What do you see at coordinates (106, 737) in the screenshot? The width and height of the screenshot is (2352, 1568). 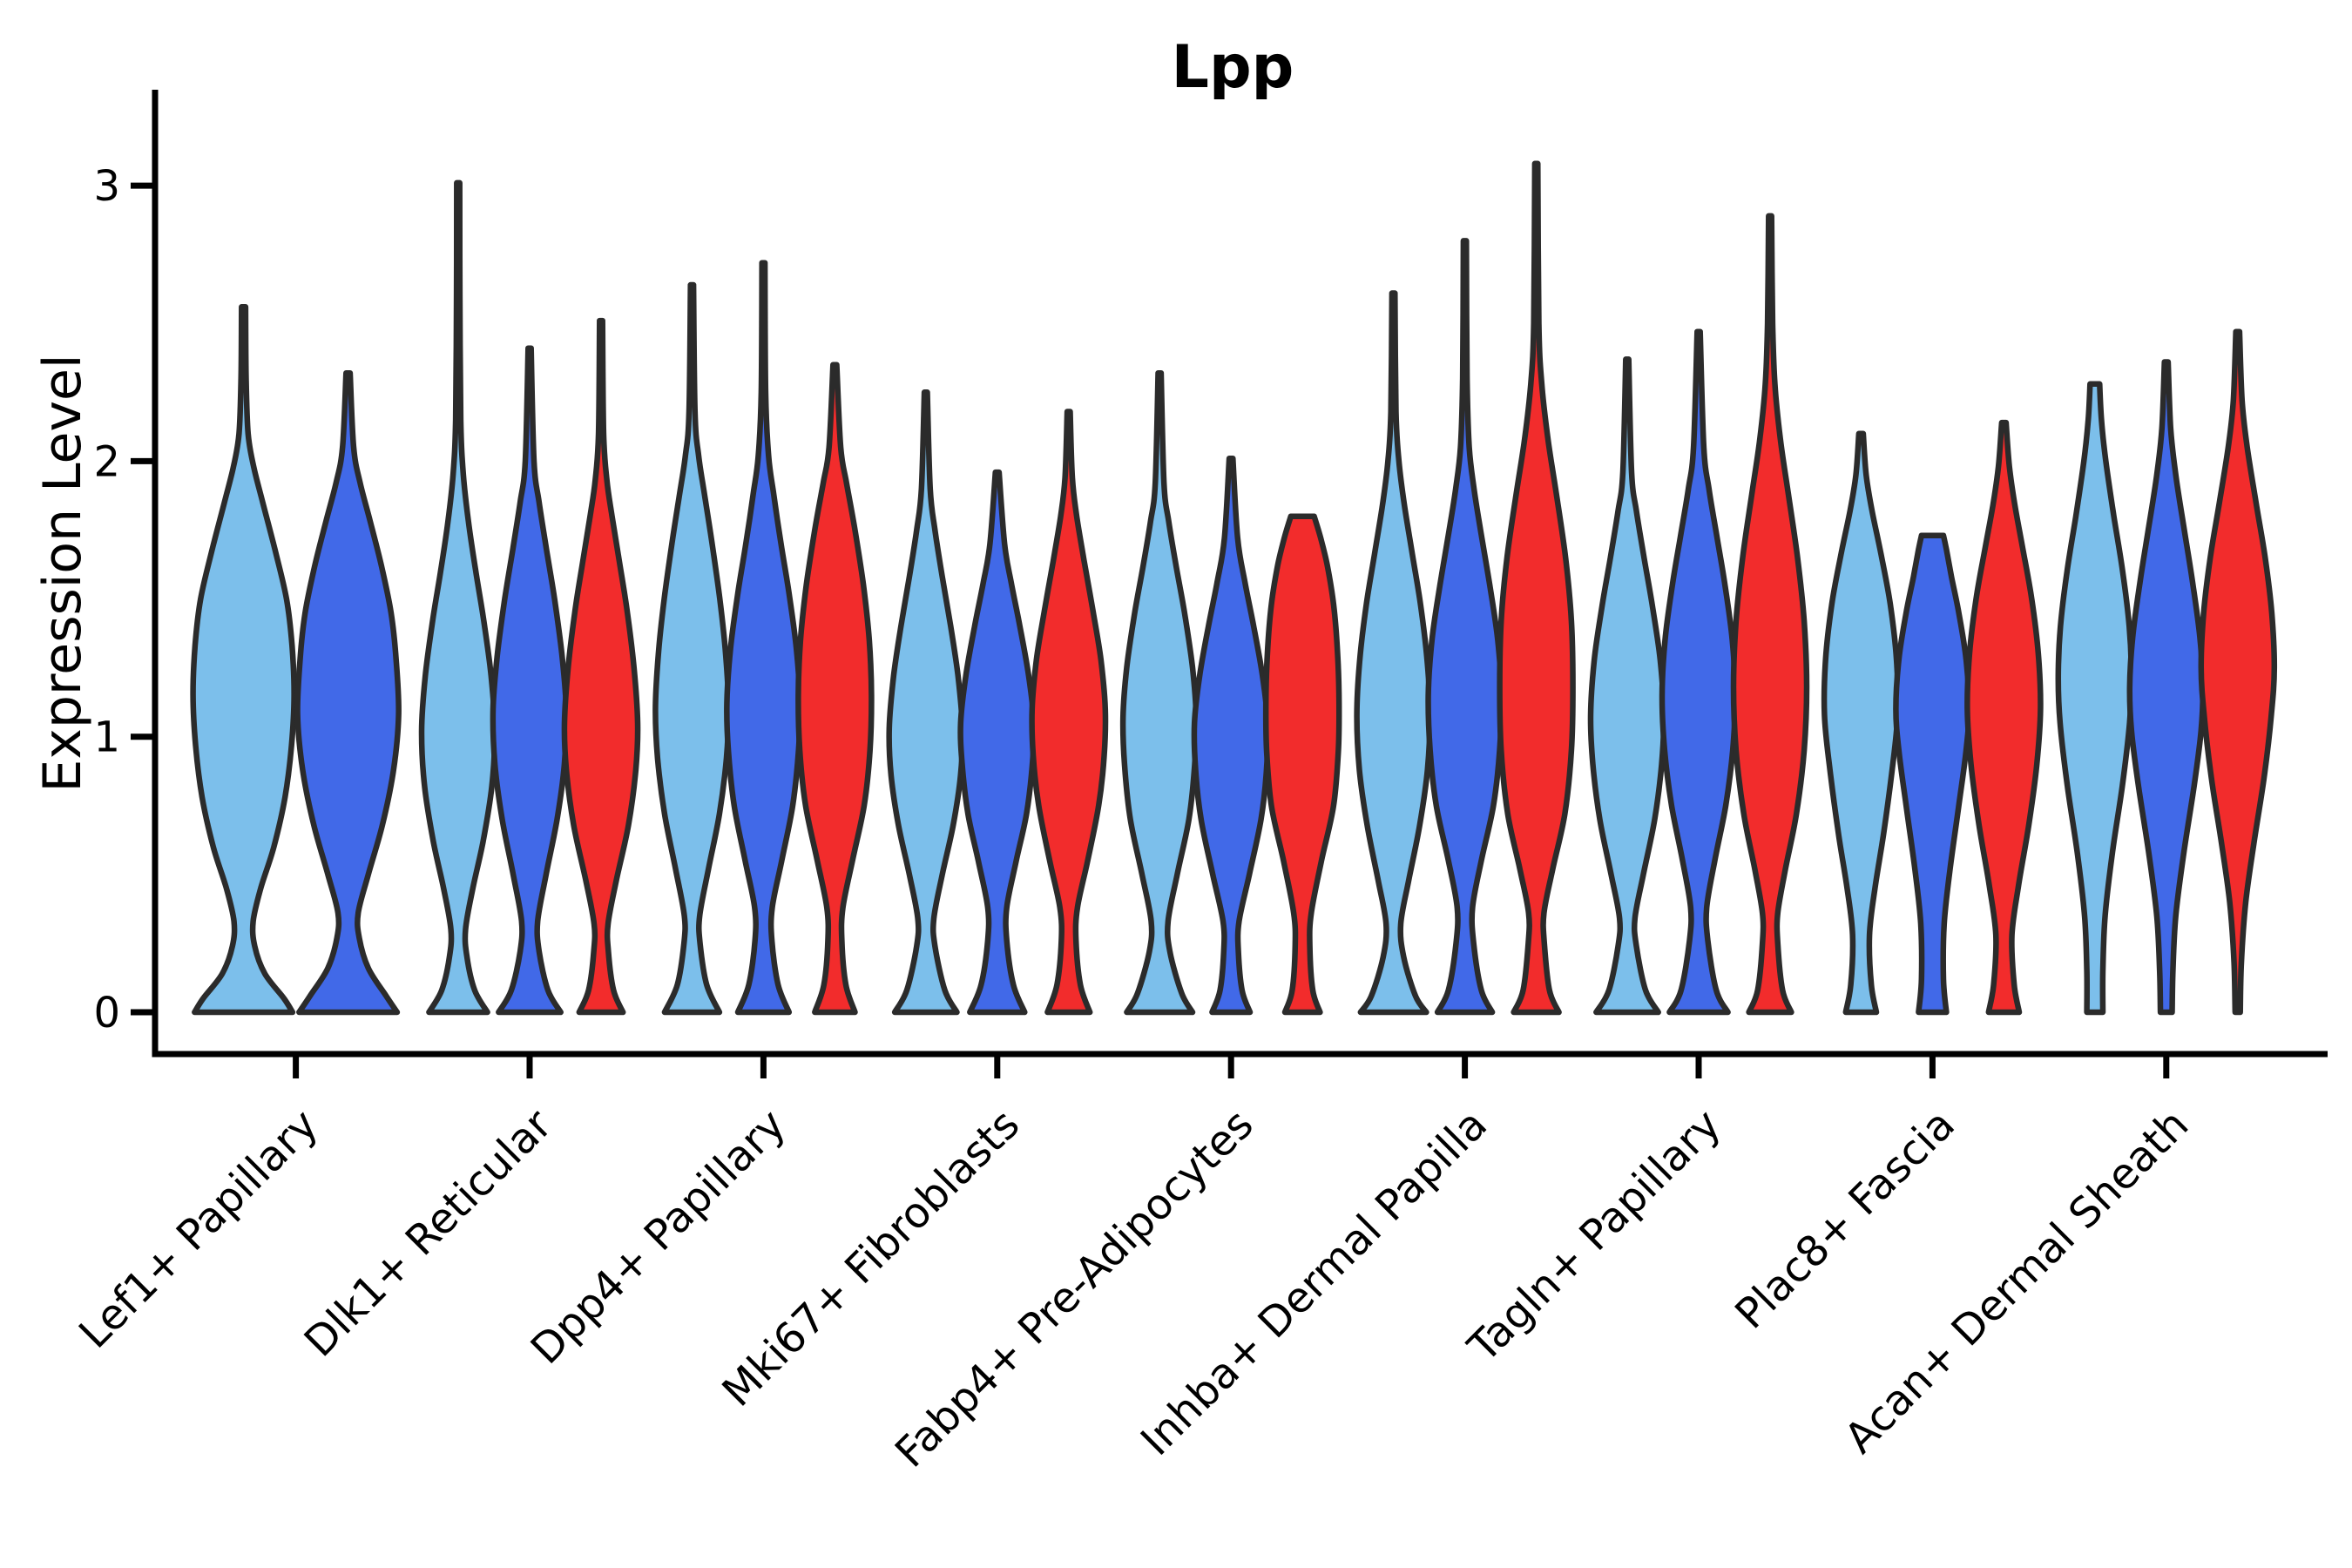 I see `y-tick-label: 1` at bounding box center [106, 737].